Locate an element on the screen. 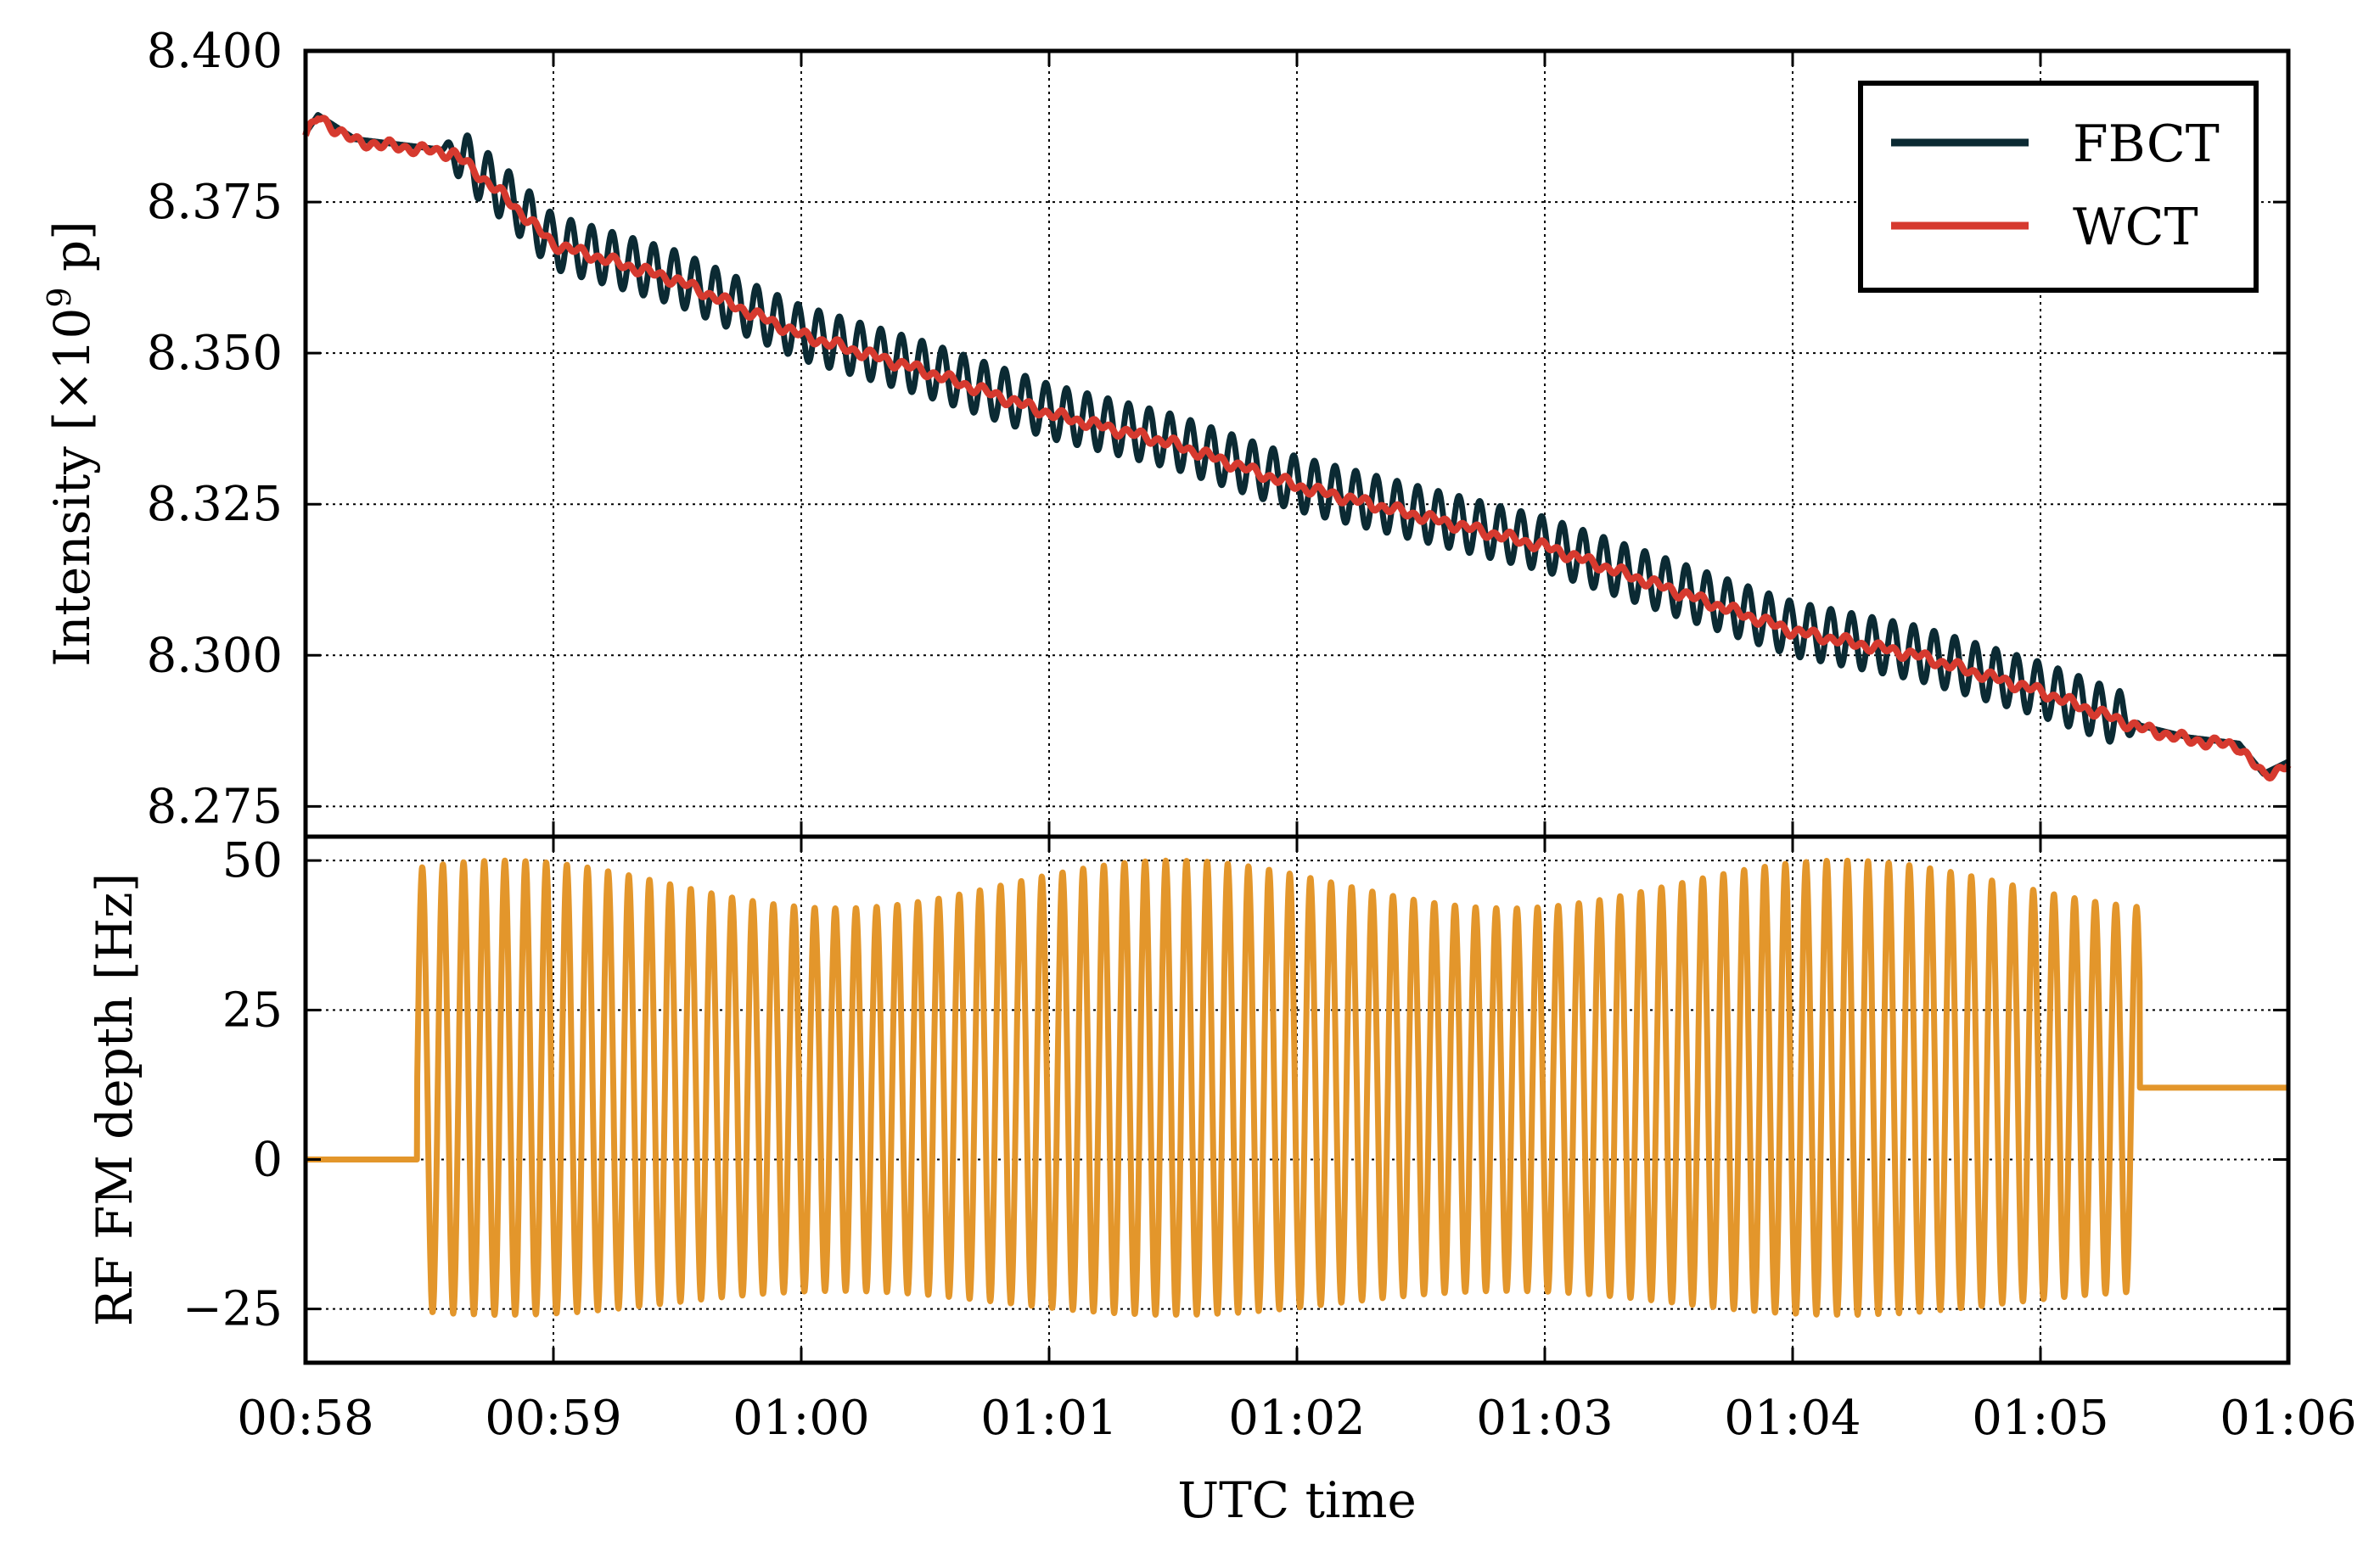 The image size is (2380, 1546). x-axis-label: UTC time is located at coordinates (1297, 1500).